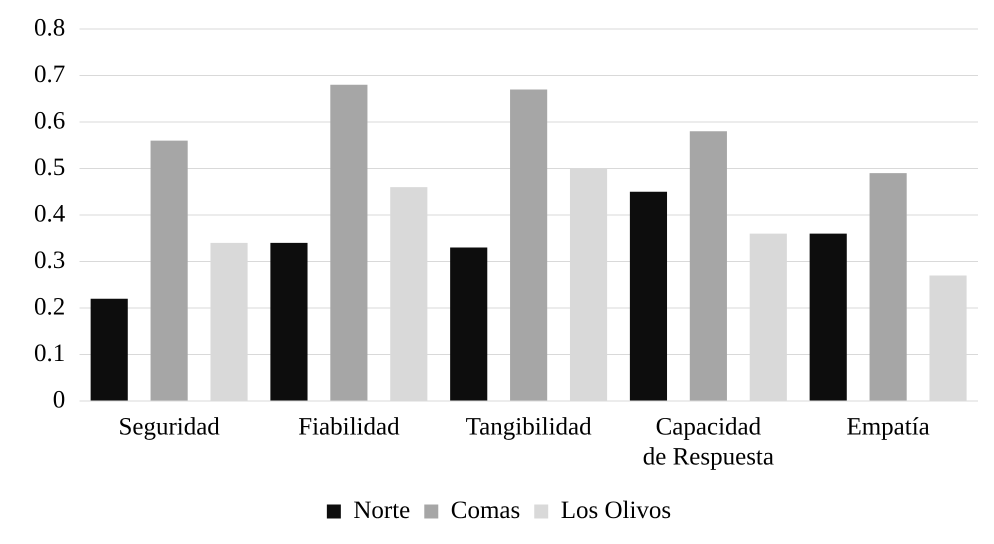 Image resolution: width=994 pixels, height=544 pixels. Describe the element at coordinates (485, 510) in the screenshot. I see `legend-label: Comas` at that location.